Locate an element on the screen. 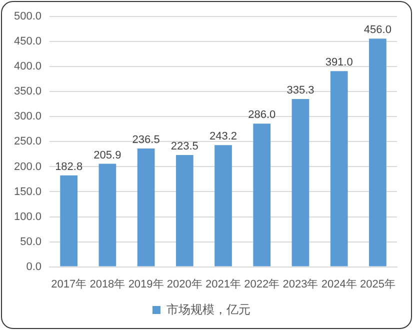 The height and width of the screenshot is (330, 413). y-tick-label: 0.0 is located at coordinates (34, 266).